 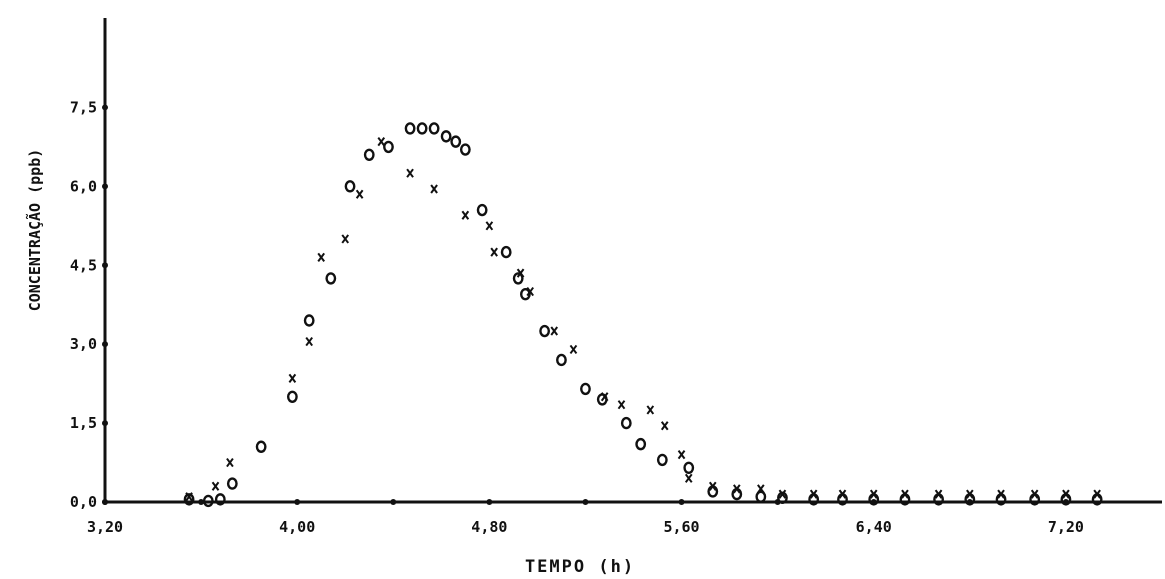 I want to click on y-tick-label: 0,0, so click(x=83, y=502).